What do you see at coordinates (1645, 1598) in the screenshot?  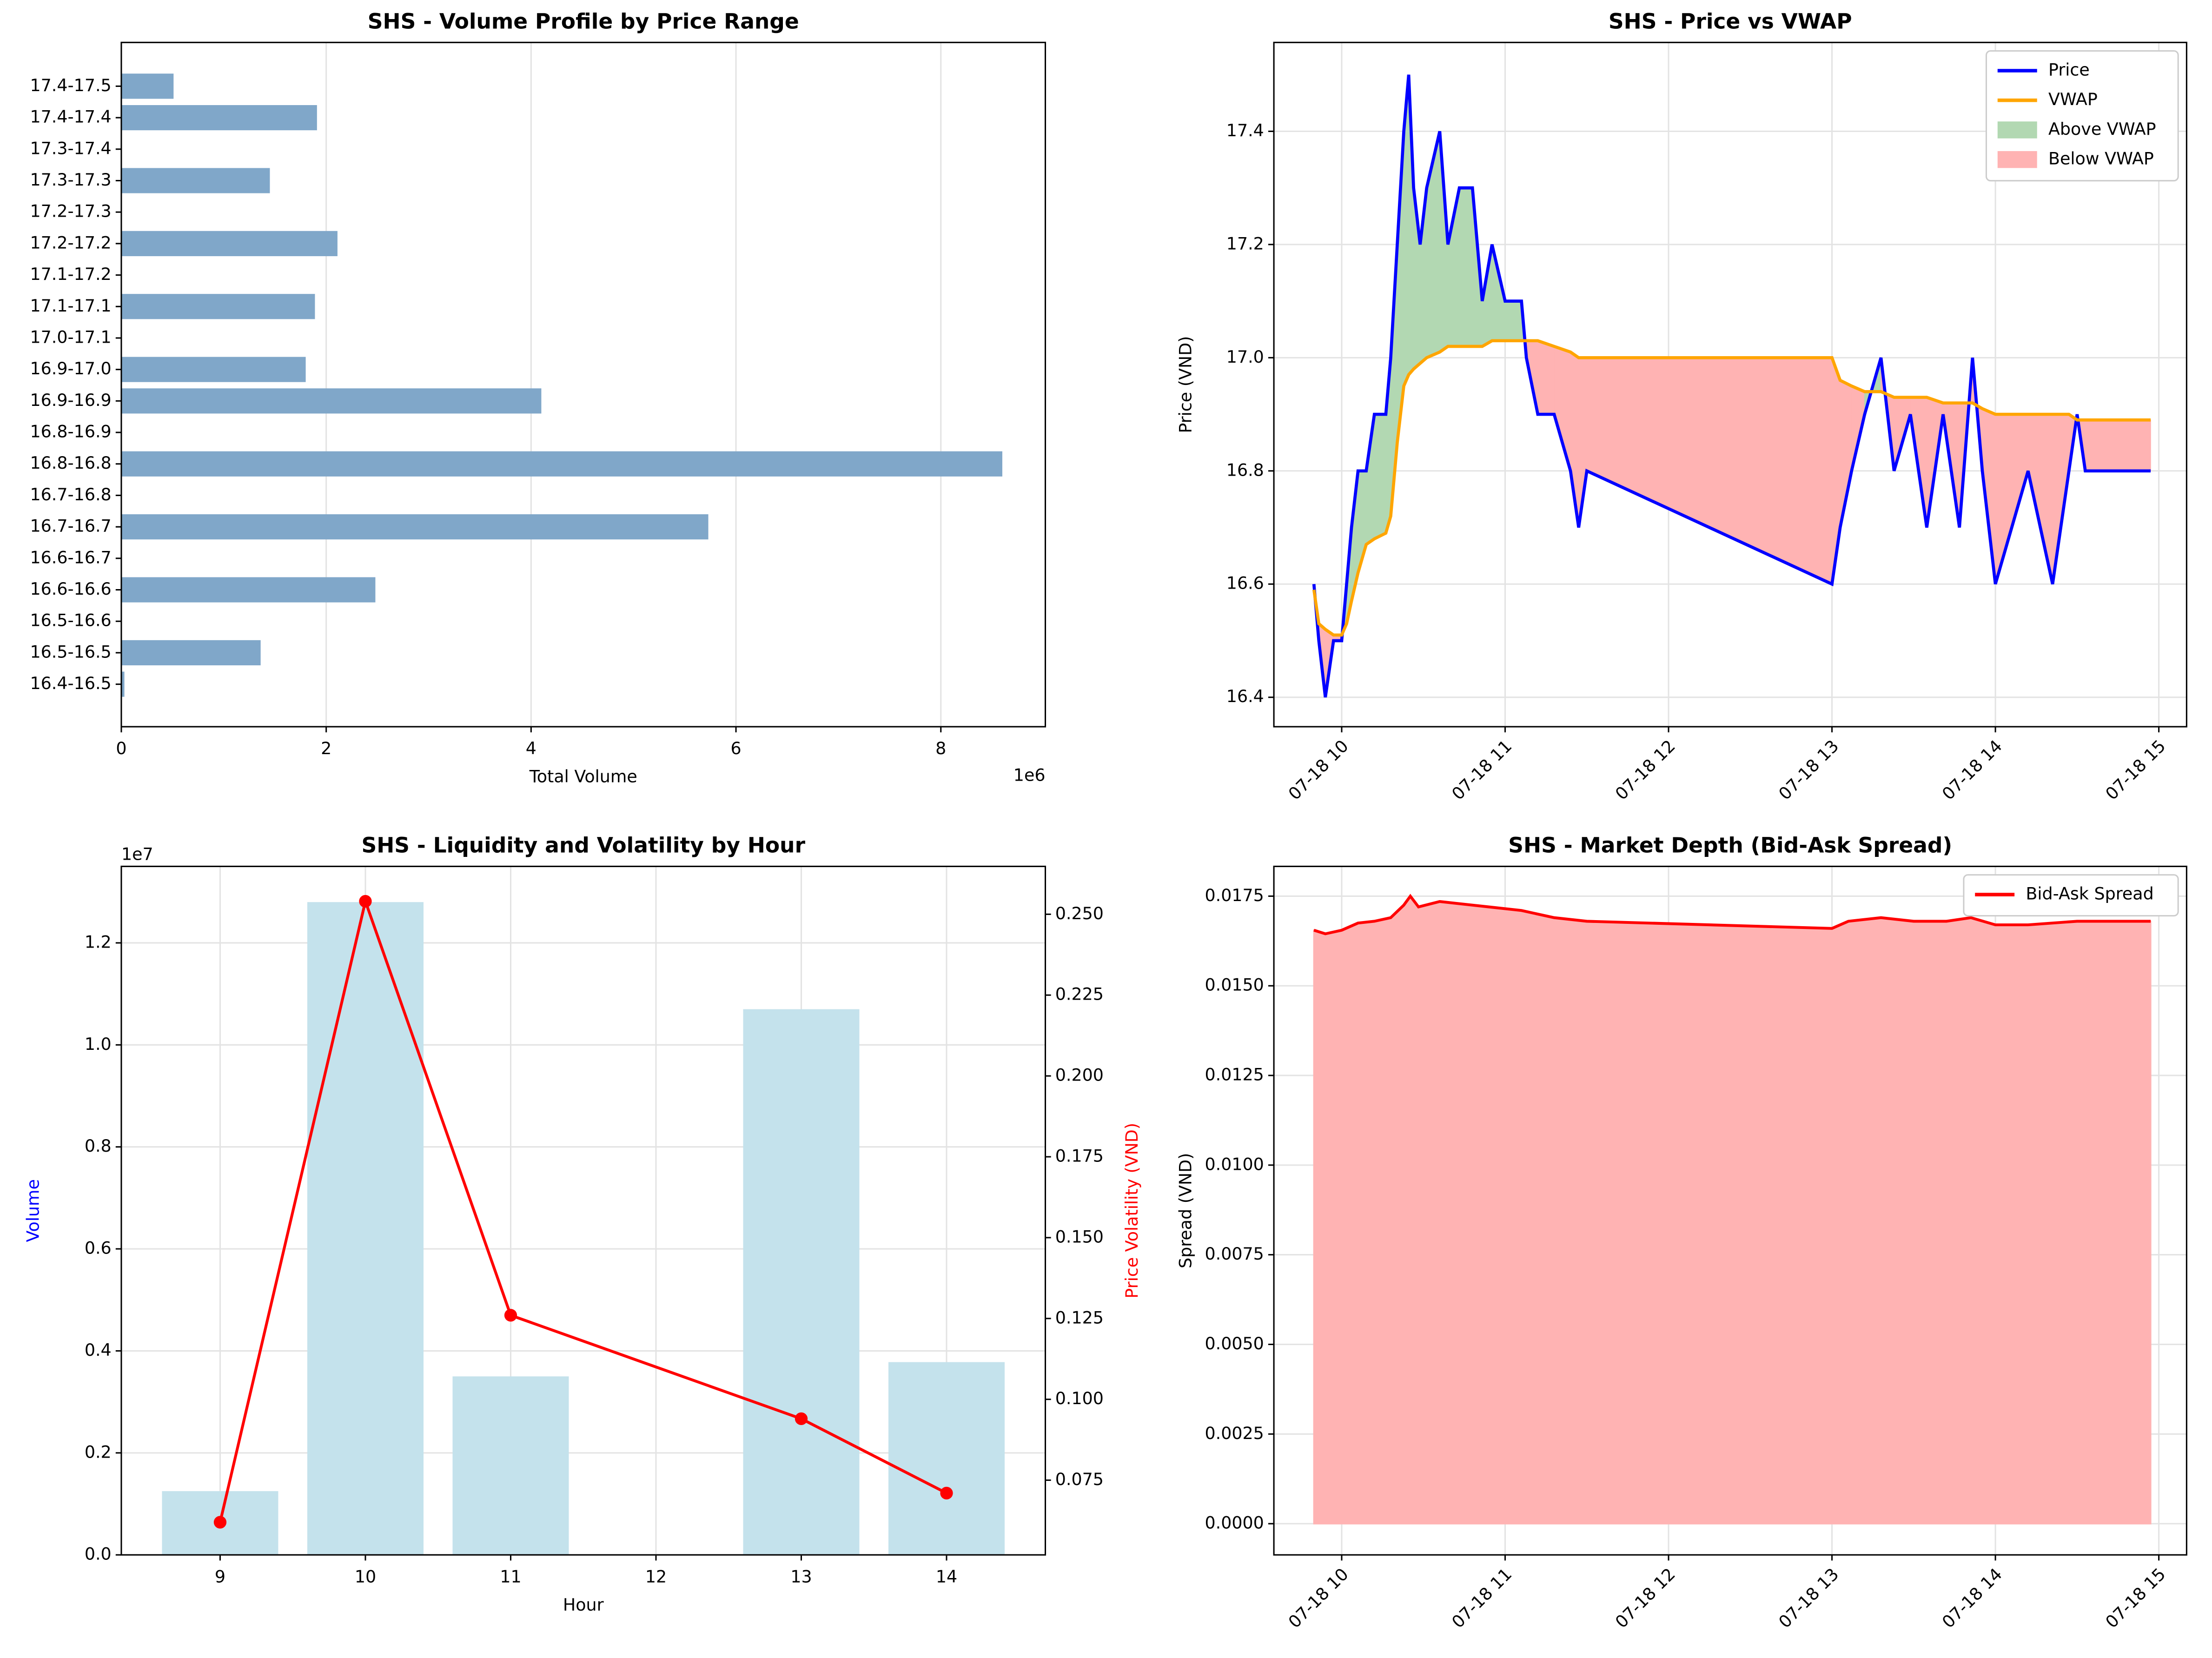 I see `x-tick-label: 07-18 12` at bounding box center [1645, 1598].